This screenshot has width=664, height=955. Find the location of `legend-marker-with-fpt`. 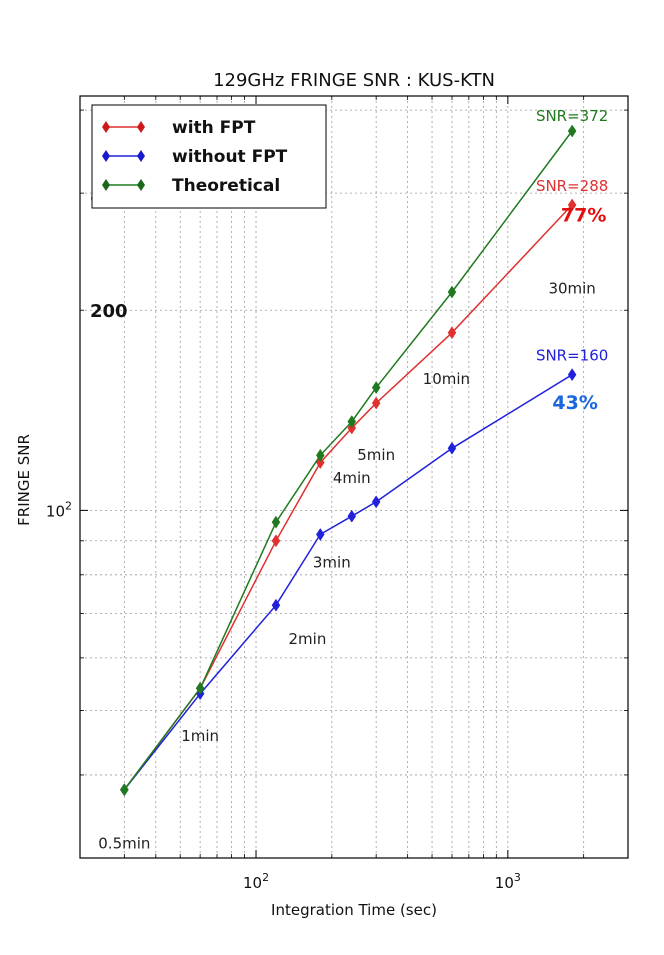

legend-marker-with-fpt is located at coordinates (106, 127).